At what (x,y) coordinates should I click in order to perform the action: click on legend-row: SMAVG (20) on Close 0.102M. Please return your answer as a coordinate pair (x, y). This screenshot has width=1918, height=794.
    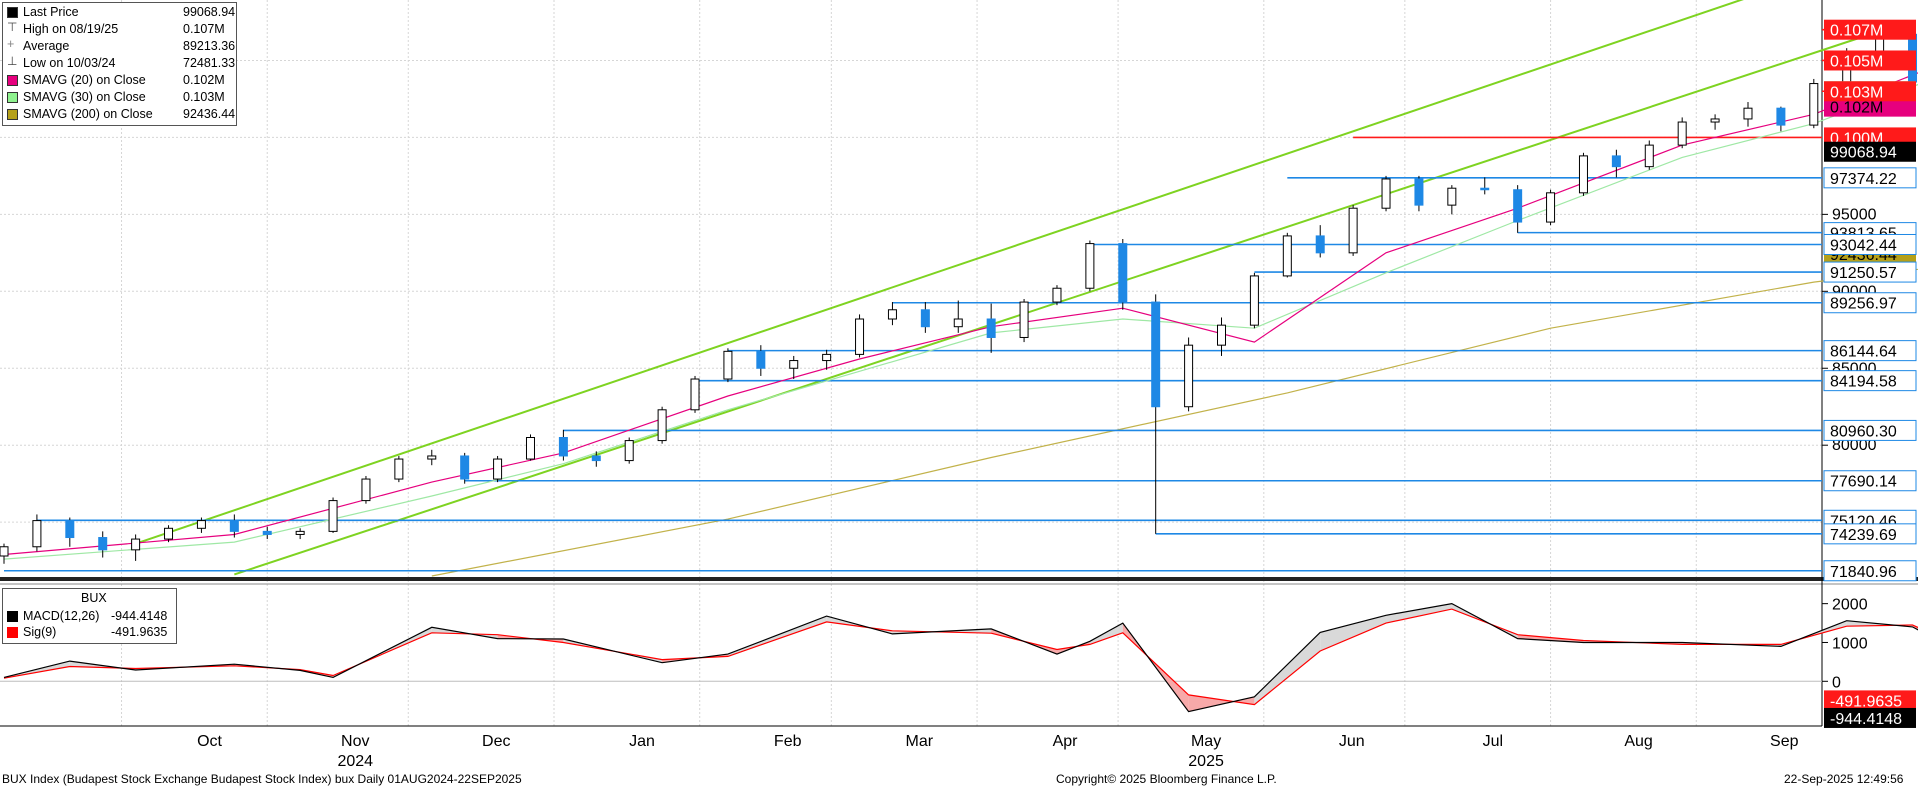
    Looking at the image, I should click on (119, 80).